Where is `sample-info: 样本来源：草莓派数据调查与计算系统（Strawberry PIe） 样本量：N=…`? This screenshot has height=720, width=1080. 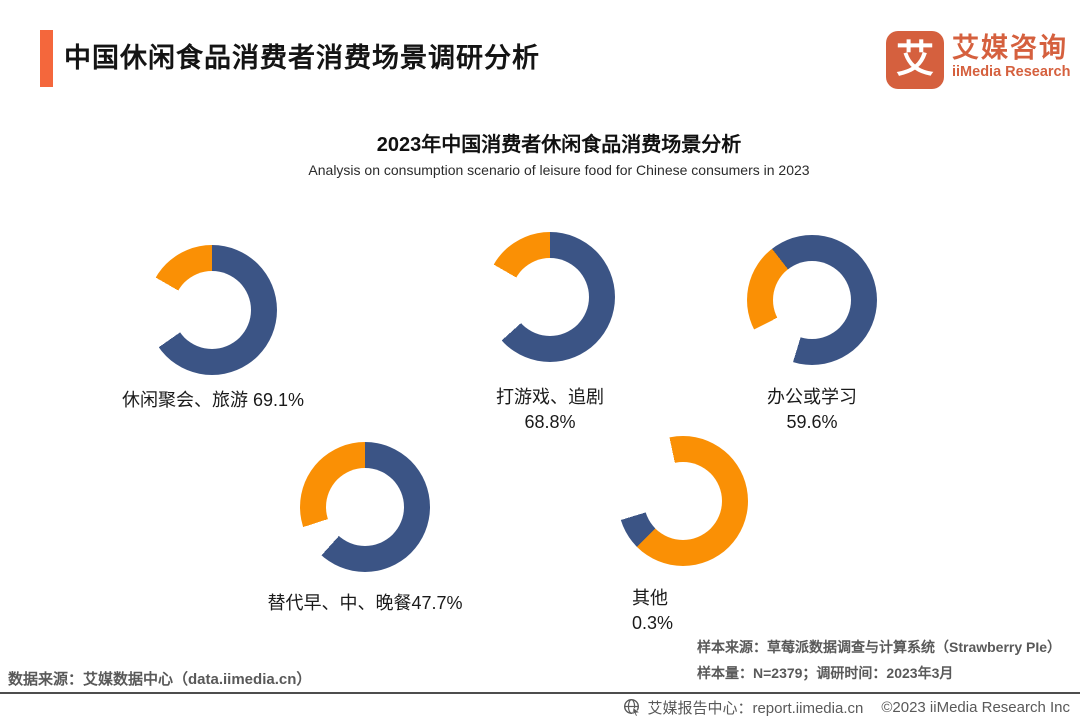 sample-info: 样本来源：草莓派数据调查与计算系统（Strawberry PIe） 样本量：N=… is located at coordinates (879, 660).